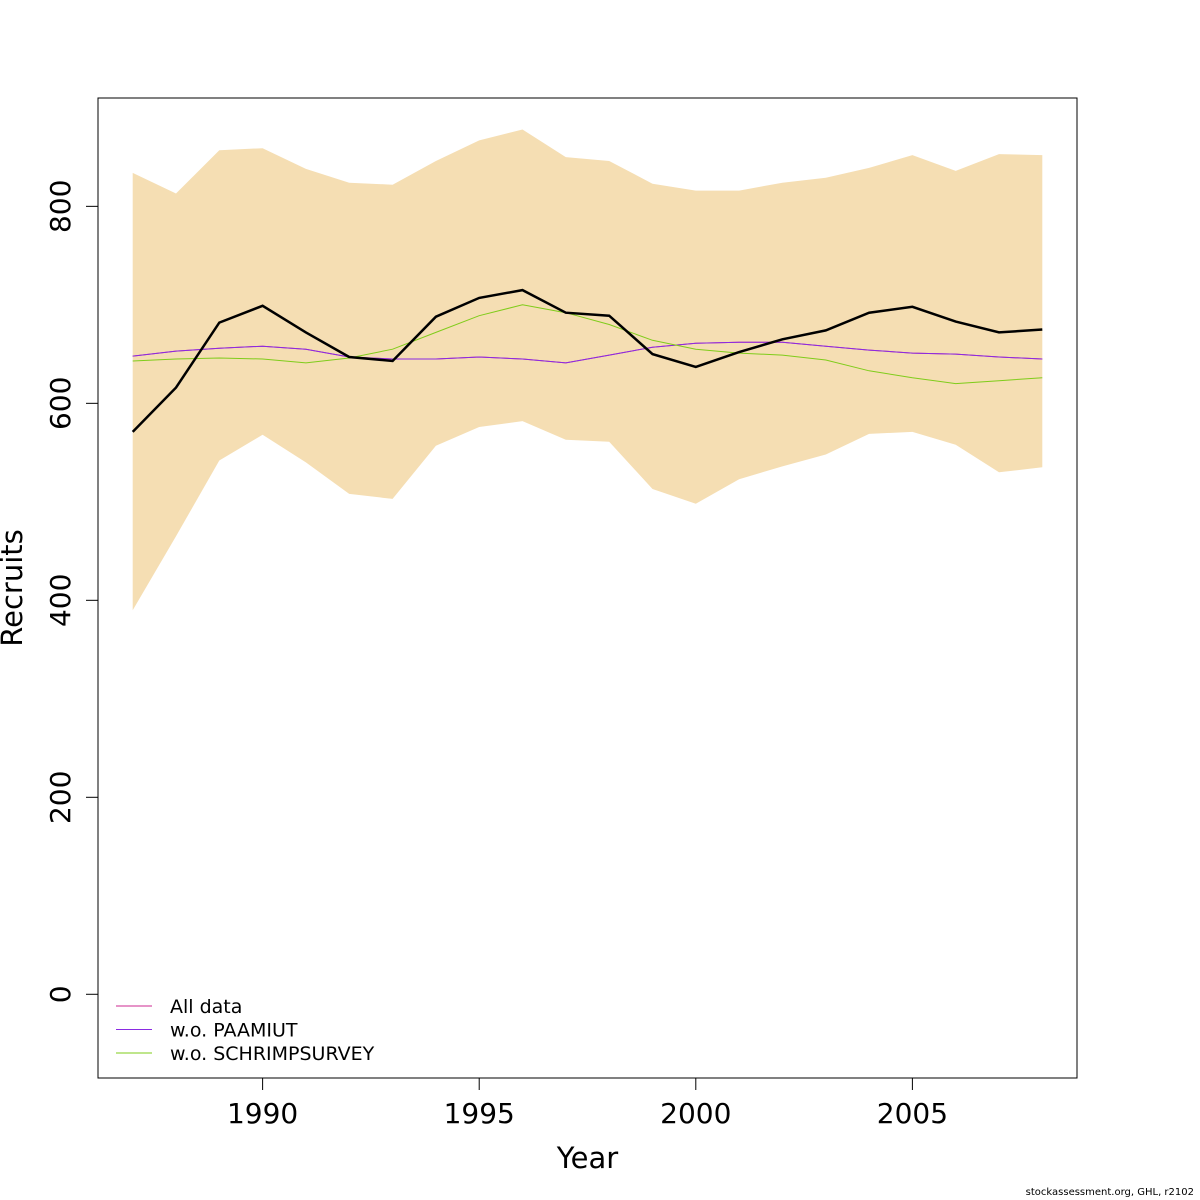 The width and height of the screenshot is (1200, 1200). Describe the element at coordinates (587, 1158) in the screenshot. I see `x-axis-title: Year` at that location.